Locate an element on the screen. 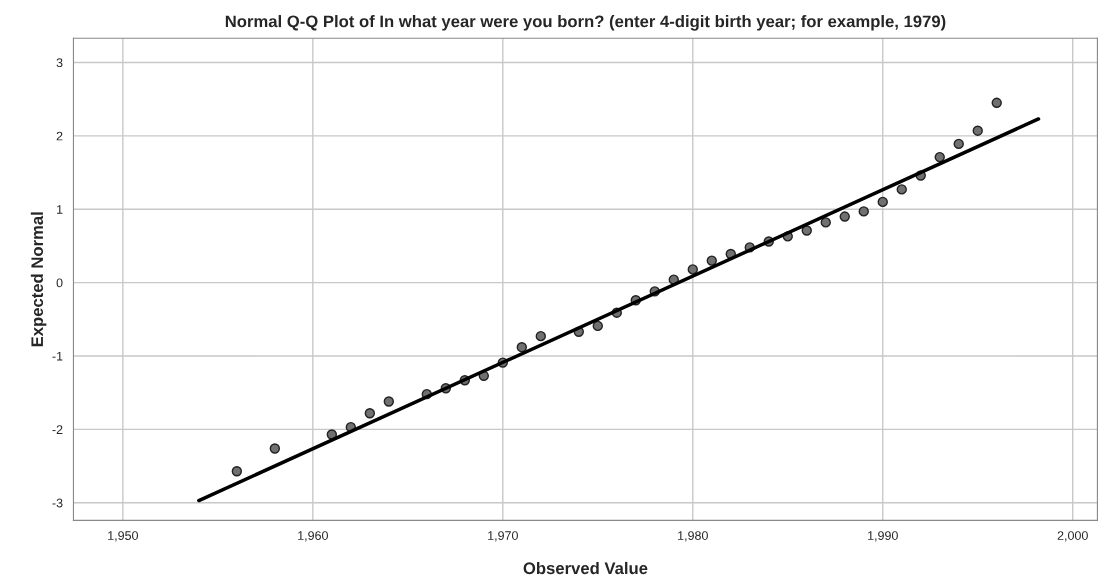 This screenshot has width=1113, height=588. x-tick-label: 2,000 is located at coordinates (1072, 536).